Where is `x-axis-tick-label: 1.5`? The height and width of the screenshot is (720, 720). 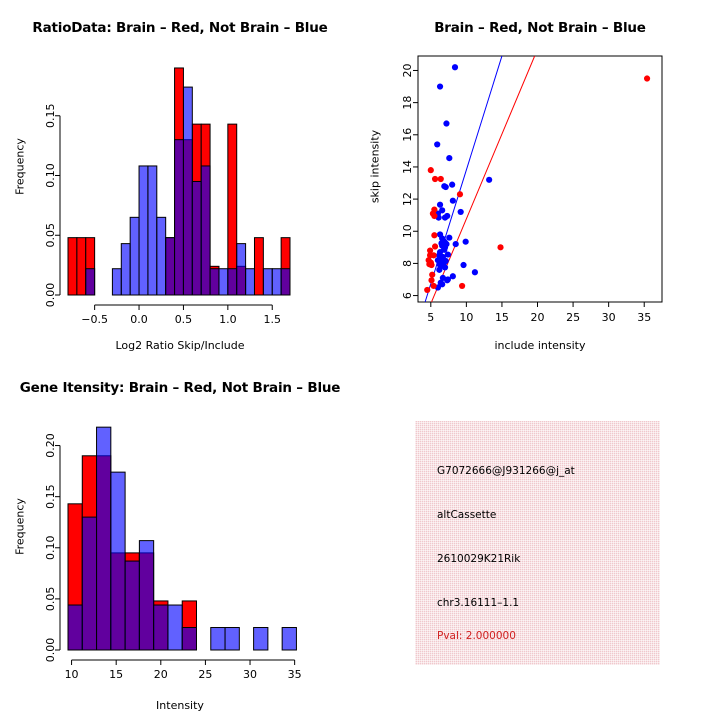 x-axis-tick-label: 1.5 is located at coordinates (272, 319).